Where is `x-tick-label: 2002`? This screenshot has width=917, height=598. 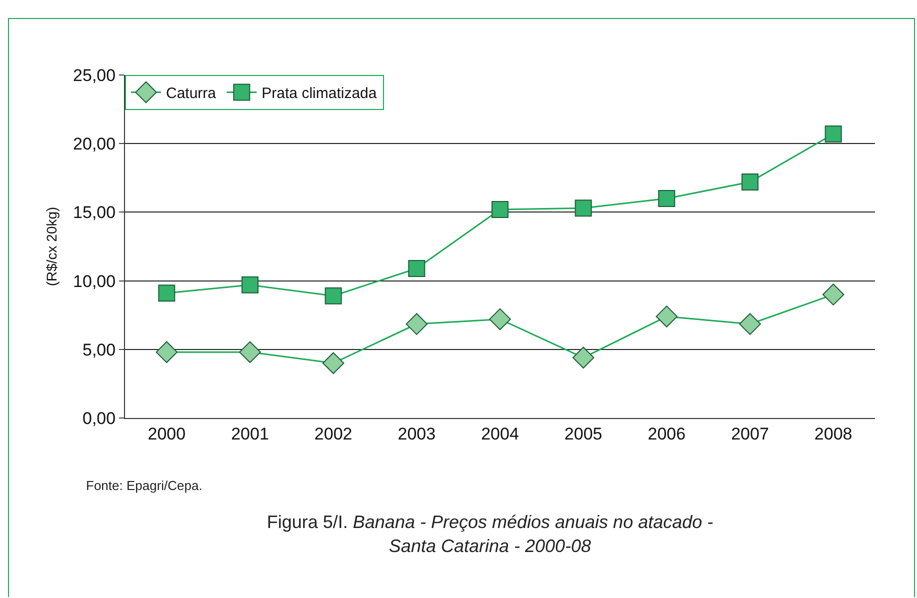 x-tick-label: 2002 is located at coordinates (333, 434).